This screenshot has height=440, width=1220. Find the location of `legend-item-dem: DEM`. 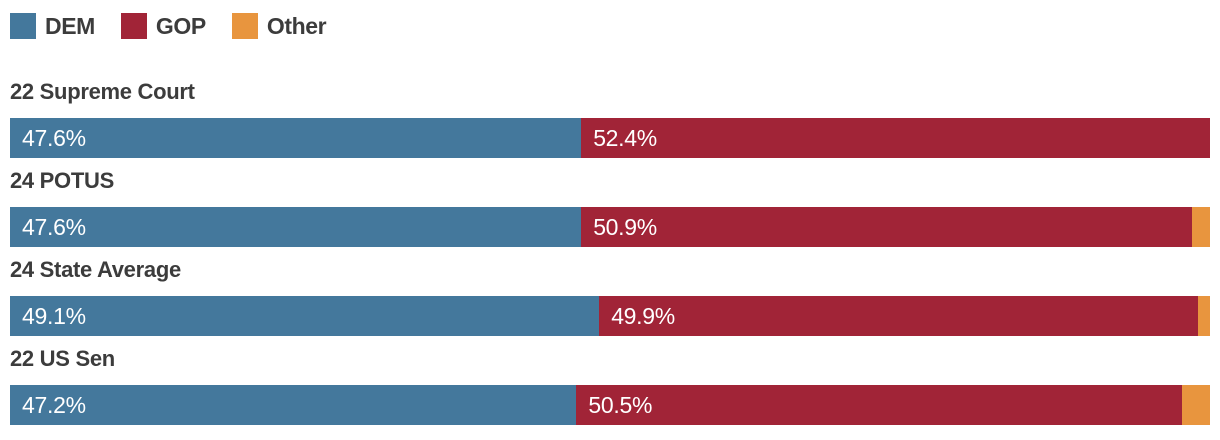

legend-item-dem: DEM is located at coordinates (52, 26).